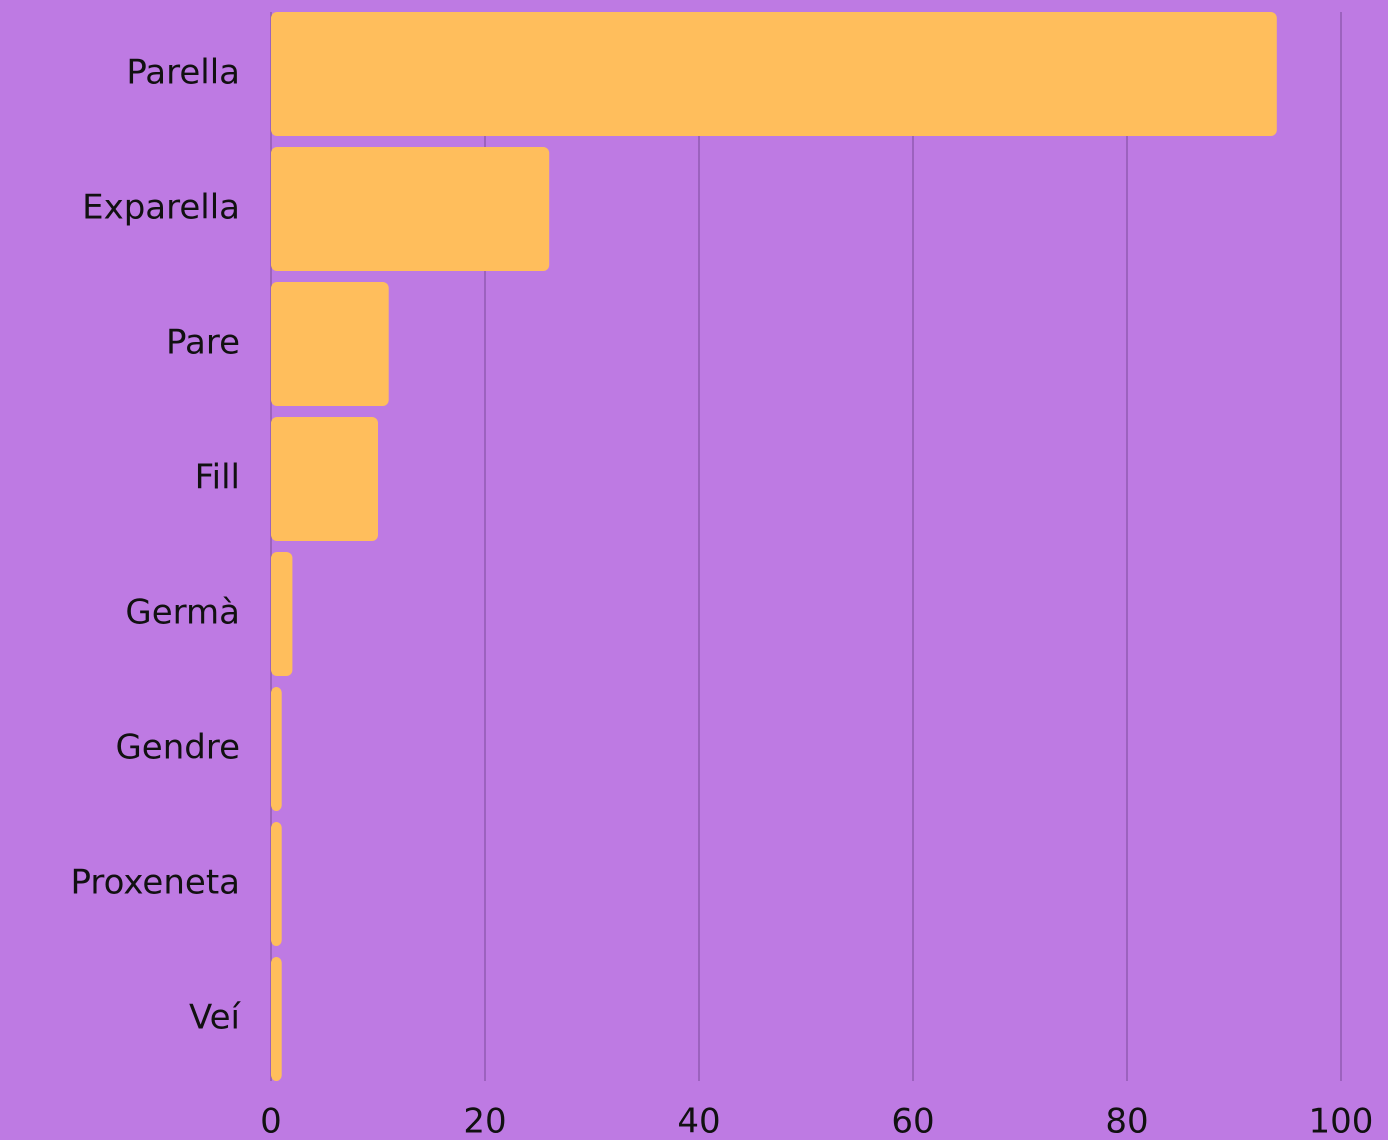 This screenshot has height=1144, width=1388. What do you see at coordinates (217, 478) in the screenshot?
I see `y-tick-label: Fill` at bounding box center [217, 478].